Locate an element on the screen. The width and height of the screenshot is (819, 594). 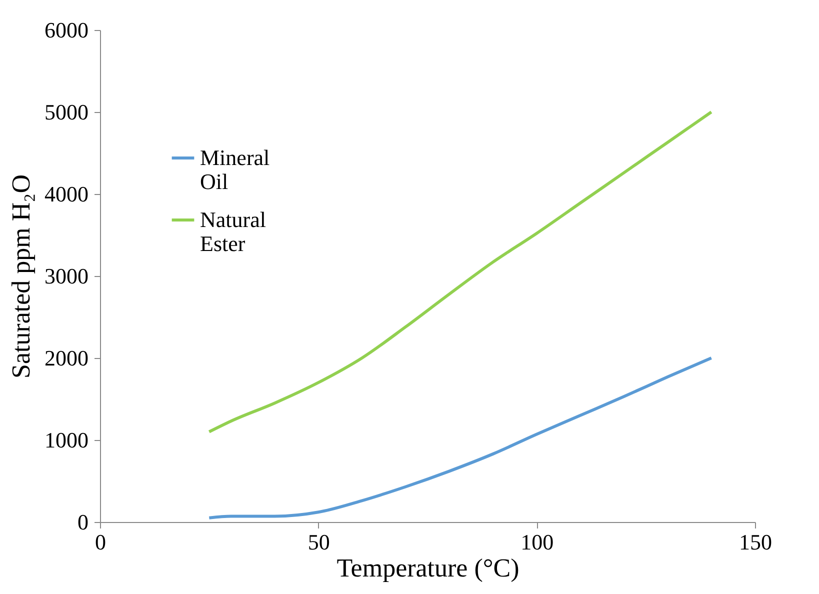
y-tick-label: 5000 is located at coordinates (66, 112).